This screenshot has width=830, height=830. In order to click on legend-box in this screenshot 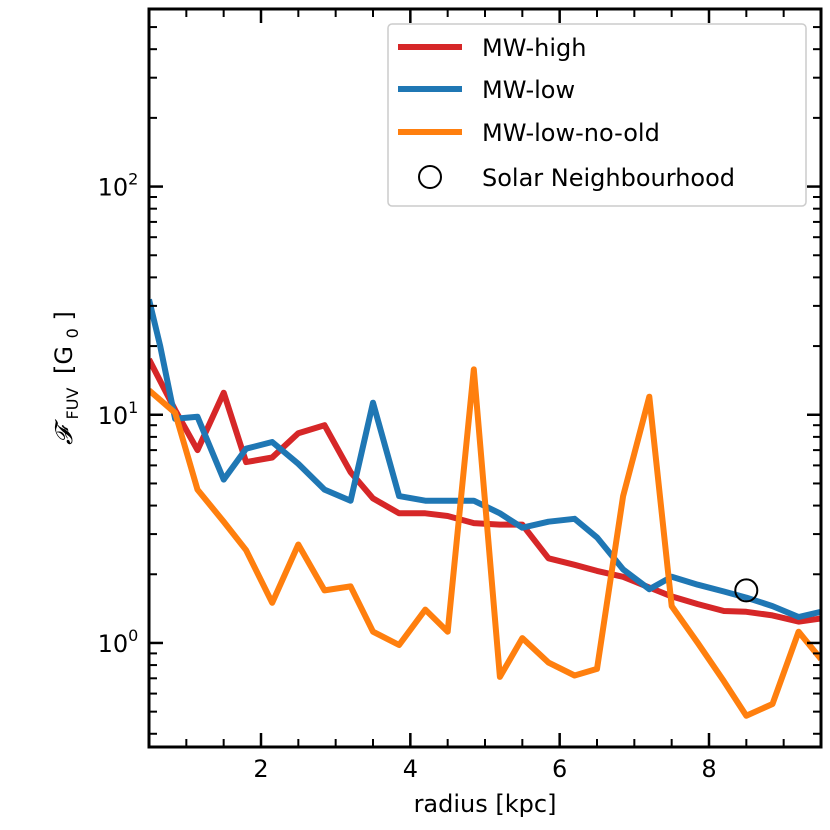, I will do `click(597, 115)`.